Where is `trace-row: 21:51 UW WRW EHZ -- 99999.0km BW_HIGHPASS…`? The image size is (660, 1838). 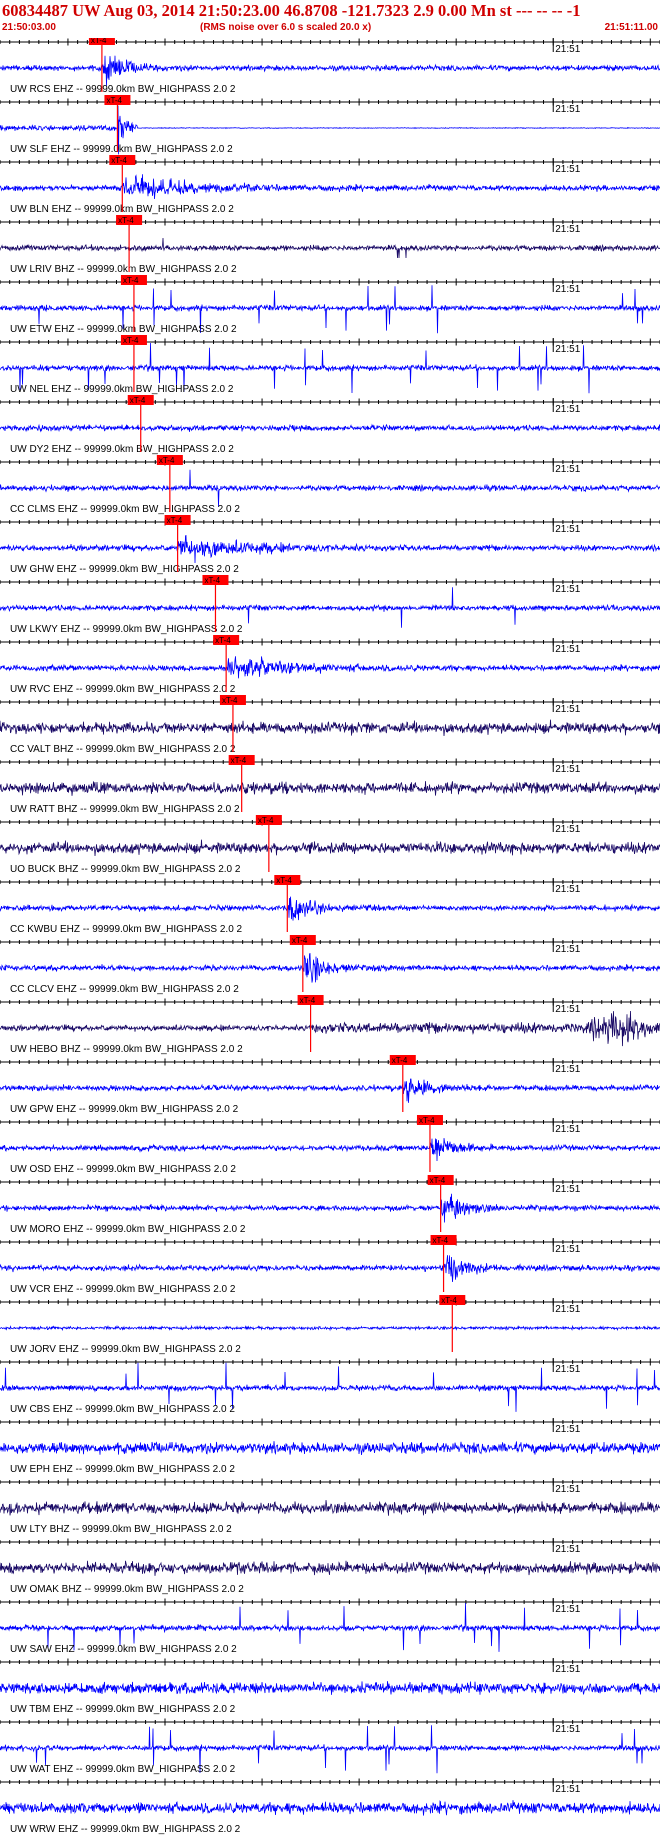
trace-row: 21:51 UW WRW EHZ -- 99999.0km BW_HIGHPASS… is located at coordinates (330, 1806).